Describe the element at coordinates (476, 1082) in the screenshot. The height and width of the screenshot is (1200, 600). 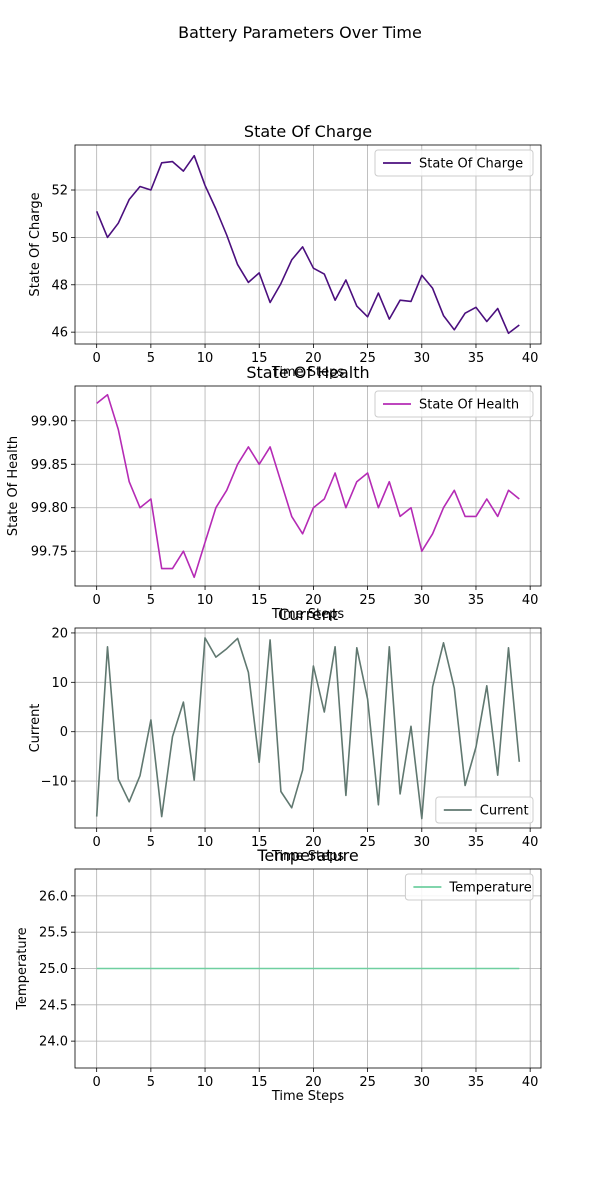
I see `chart4-xtick-label: 35` at that location.